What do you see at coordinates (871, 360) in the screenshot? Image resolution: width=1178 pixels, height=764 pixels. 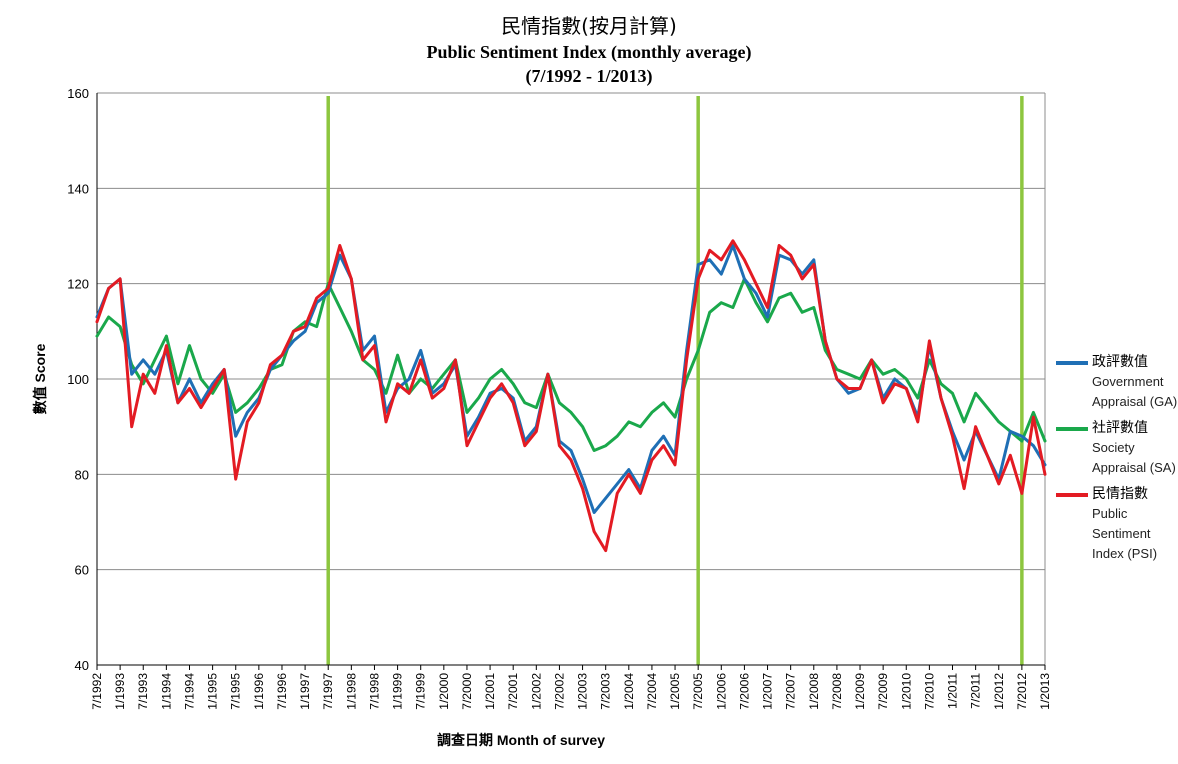 I see `data-point-psi-4-2009` at bounding box center [871, 360].